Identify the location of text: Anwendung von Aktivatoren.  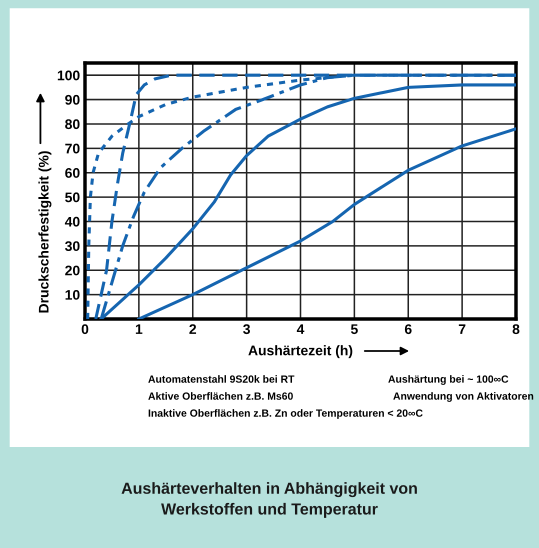
(463, 397).